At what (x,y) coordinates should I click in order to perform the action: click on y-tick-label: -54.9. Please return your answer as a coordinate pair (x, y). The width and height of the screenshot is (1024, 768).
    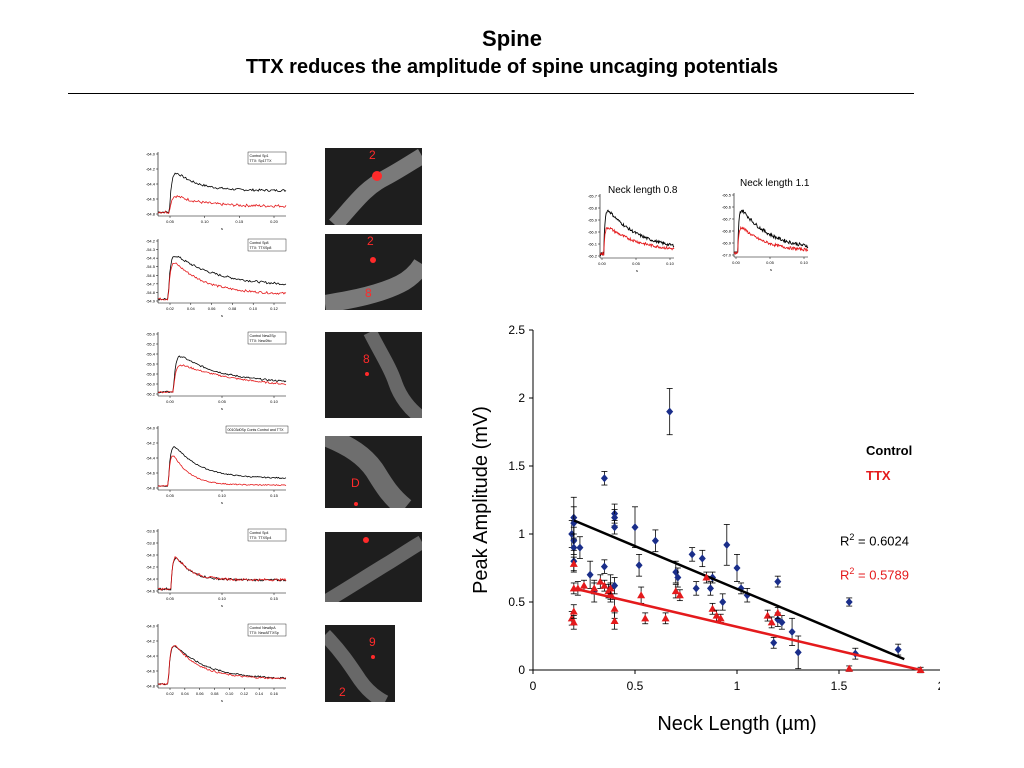
    Looking at the image, I should click on (151, 301).